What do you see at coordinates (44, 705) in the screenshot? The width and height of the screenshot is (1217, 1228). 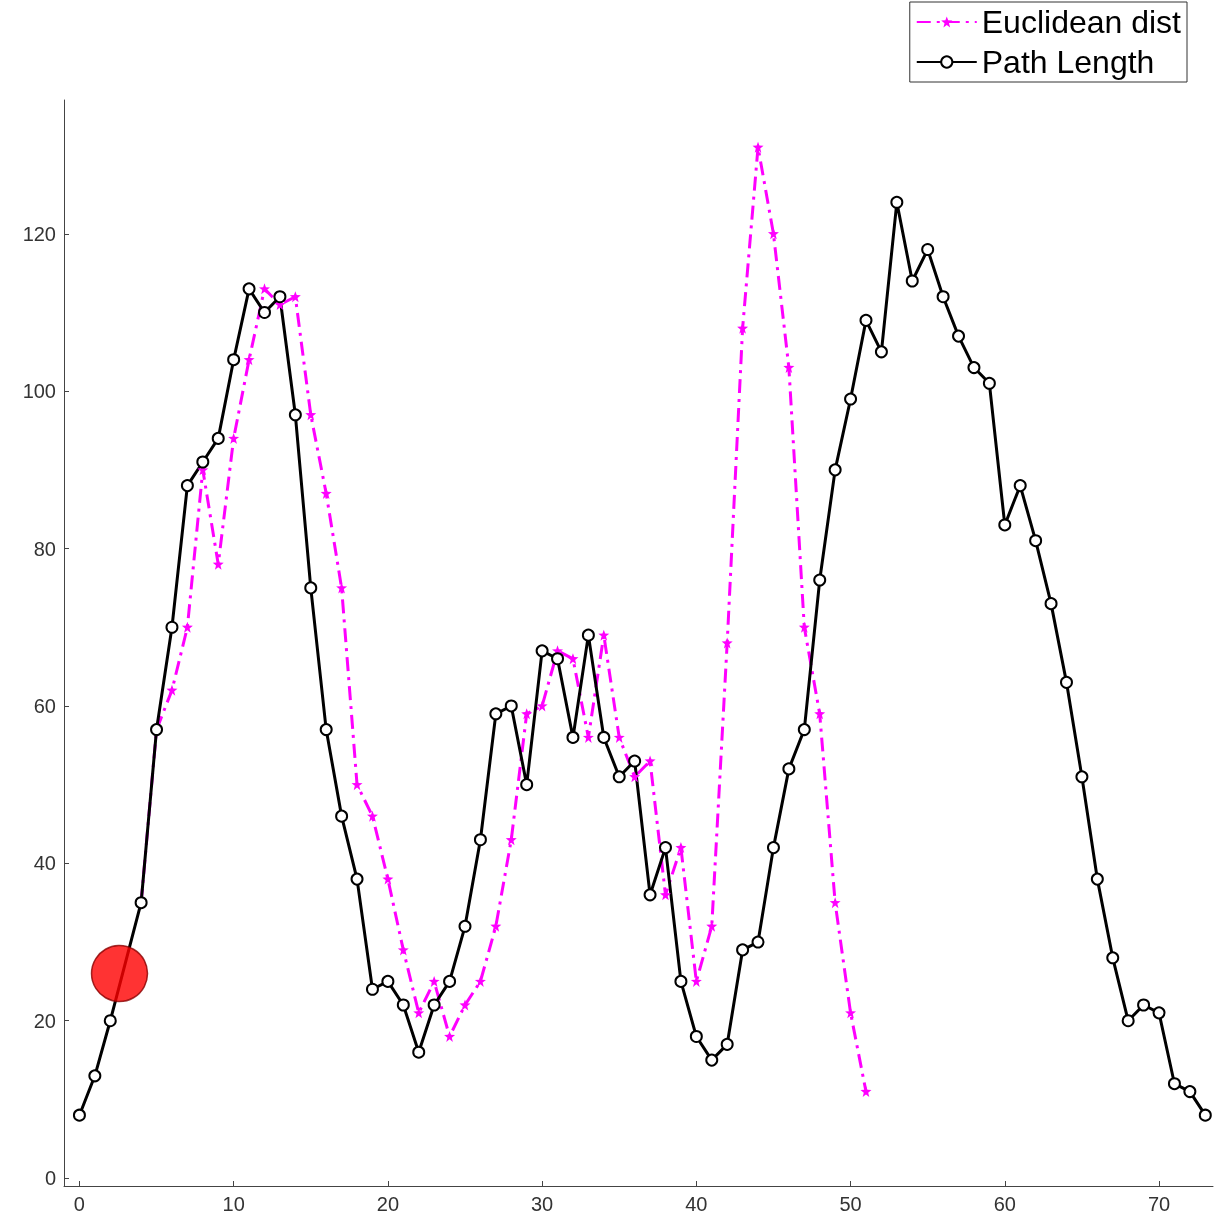 I see `y-tick-label: 60` at bounding box center [44, 705].